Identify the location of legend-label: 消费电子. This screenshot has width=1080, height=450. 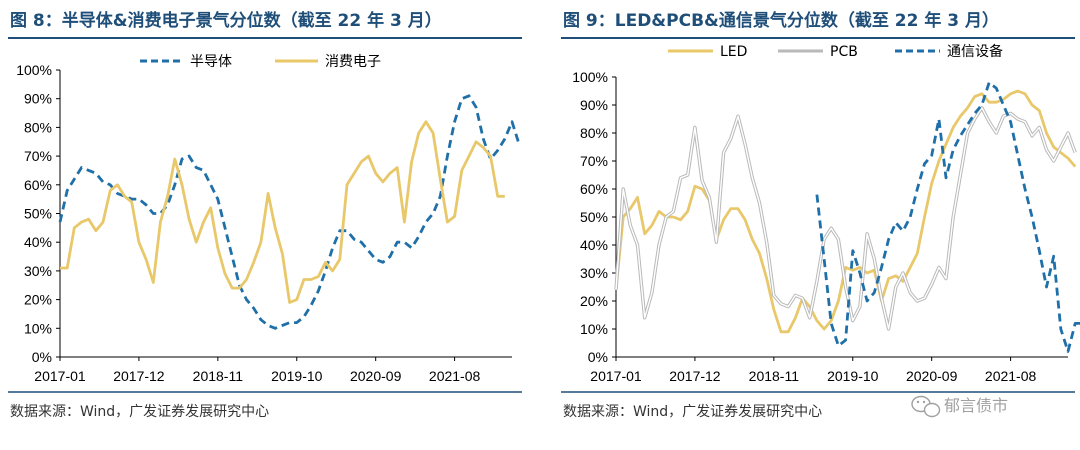
(353, 62).